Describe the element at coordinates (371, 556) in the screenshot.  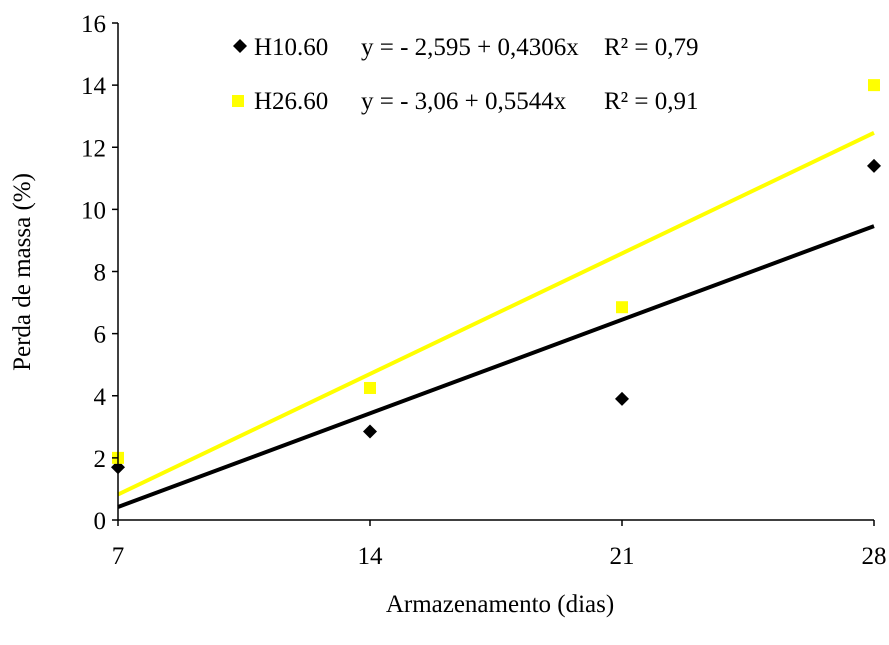
I see `x-tick-label: 14` at that location.